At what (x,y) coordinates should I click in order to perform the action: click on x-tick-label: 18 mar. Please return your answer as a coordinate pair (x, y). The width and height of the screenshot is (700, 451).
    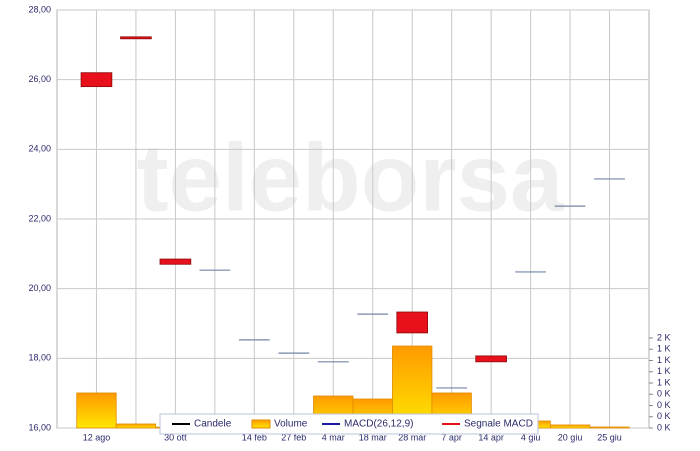
    Looking at the image, I should click on (373, 437).